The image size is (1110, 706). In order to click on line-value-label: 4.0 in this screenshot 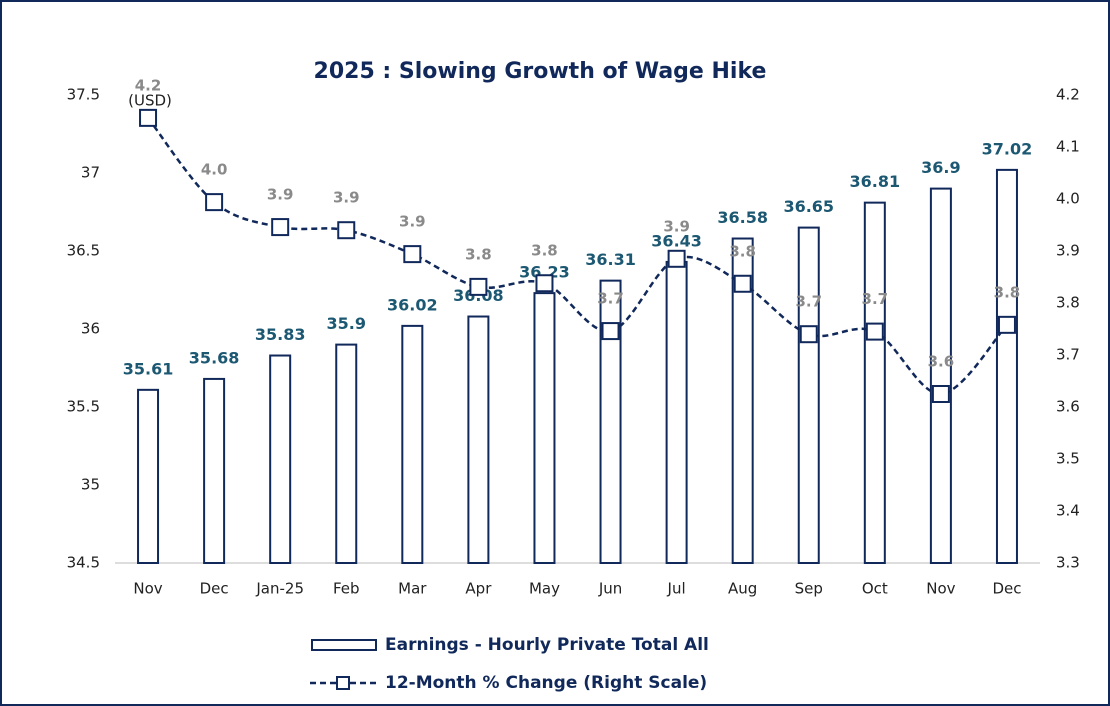, I will do `click(214, 170)`.